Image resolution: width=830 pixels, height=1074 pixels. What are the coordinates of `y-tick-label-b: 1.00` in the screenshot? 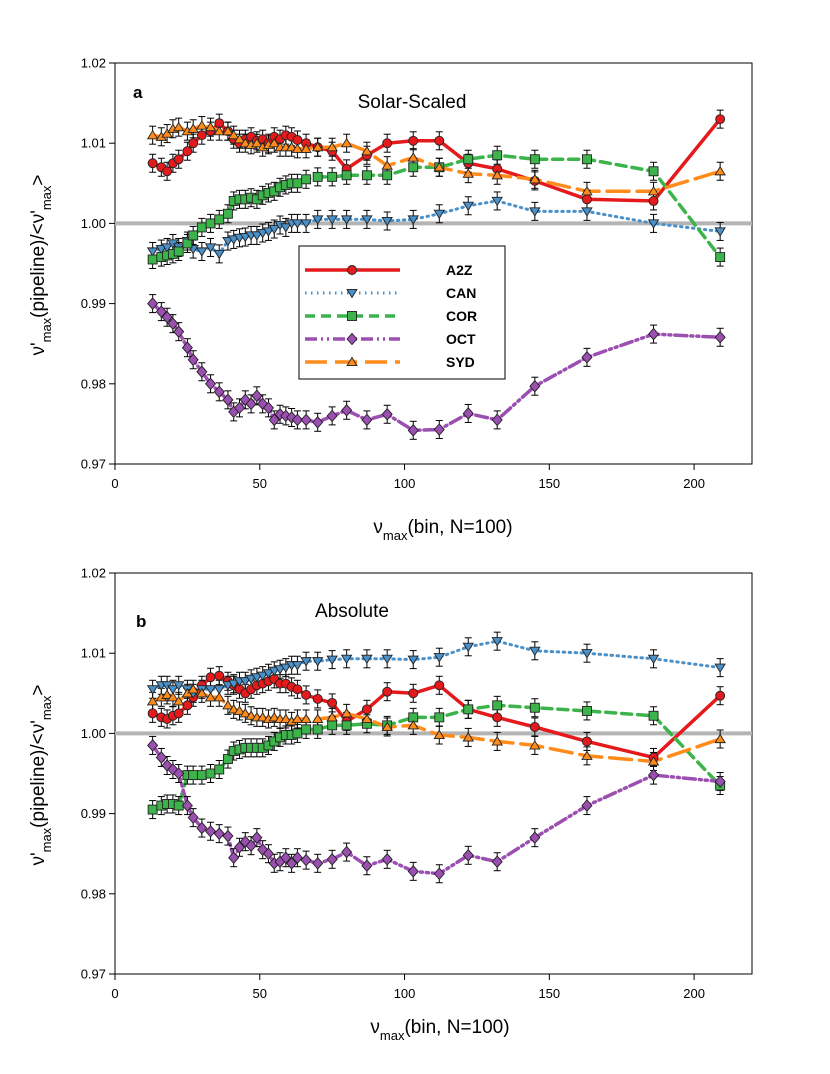 It's located at (93, 733).